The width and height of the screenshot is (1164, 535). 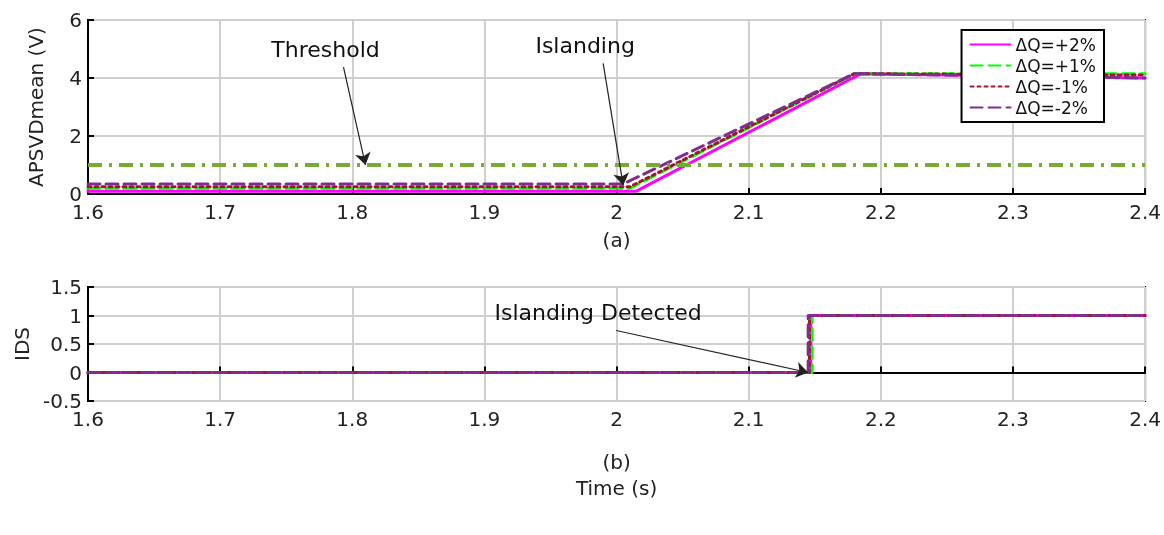 I want to click on text: (b), so click(x=616, y=462).